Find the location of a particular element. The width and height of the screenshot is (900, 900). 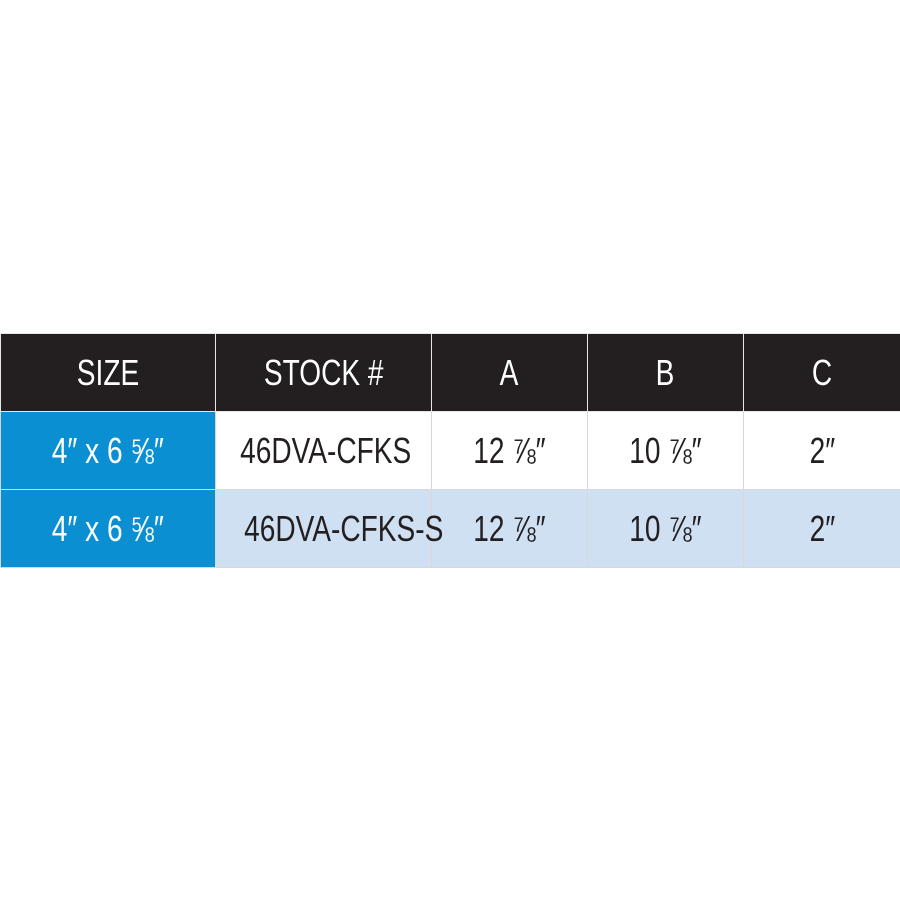

cell-text: 46DVA-CFKS is located at coordinates (326, 450).